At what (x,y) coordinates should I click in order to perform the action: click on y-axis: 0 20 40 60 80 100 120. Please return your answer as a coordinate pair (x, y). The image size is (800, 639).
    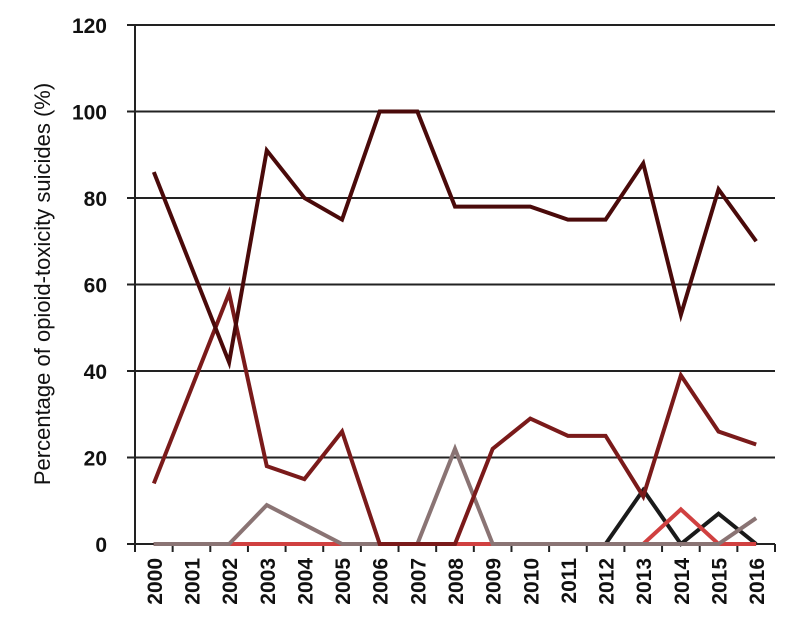
    Looking at the image, I should click on (104, 286).